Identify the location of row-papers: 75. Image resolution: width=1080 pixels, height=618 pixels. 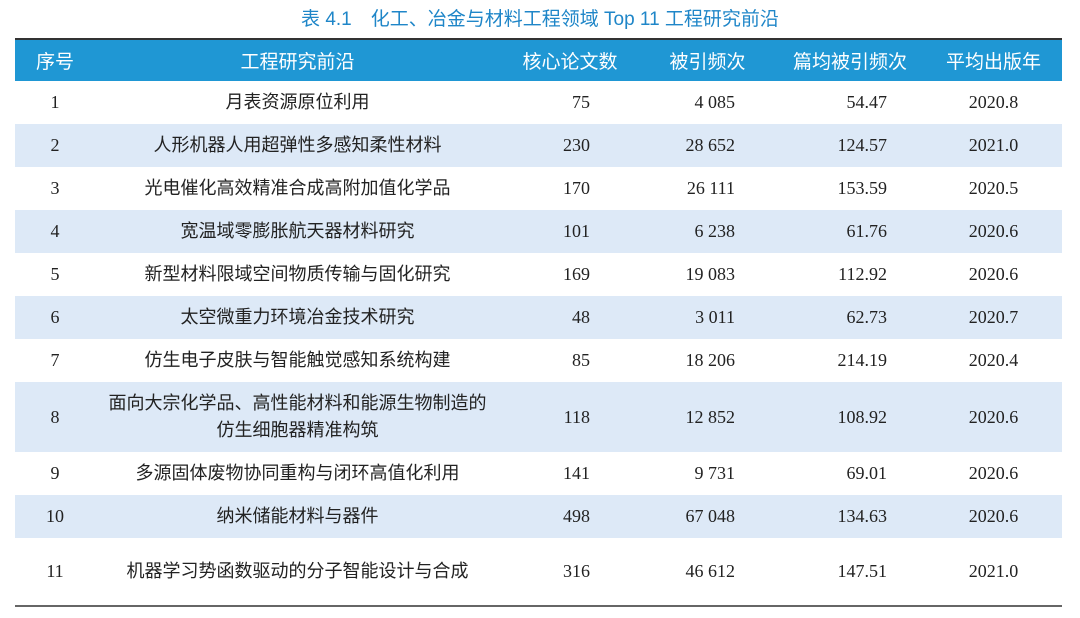
(581, 102).